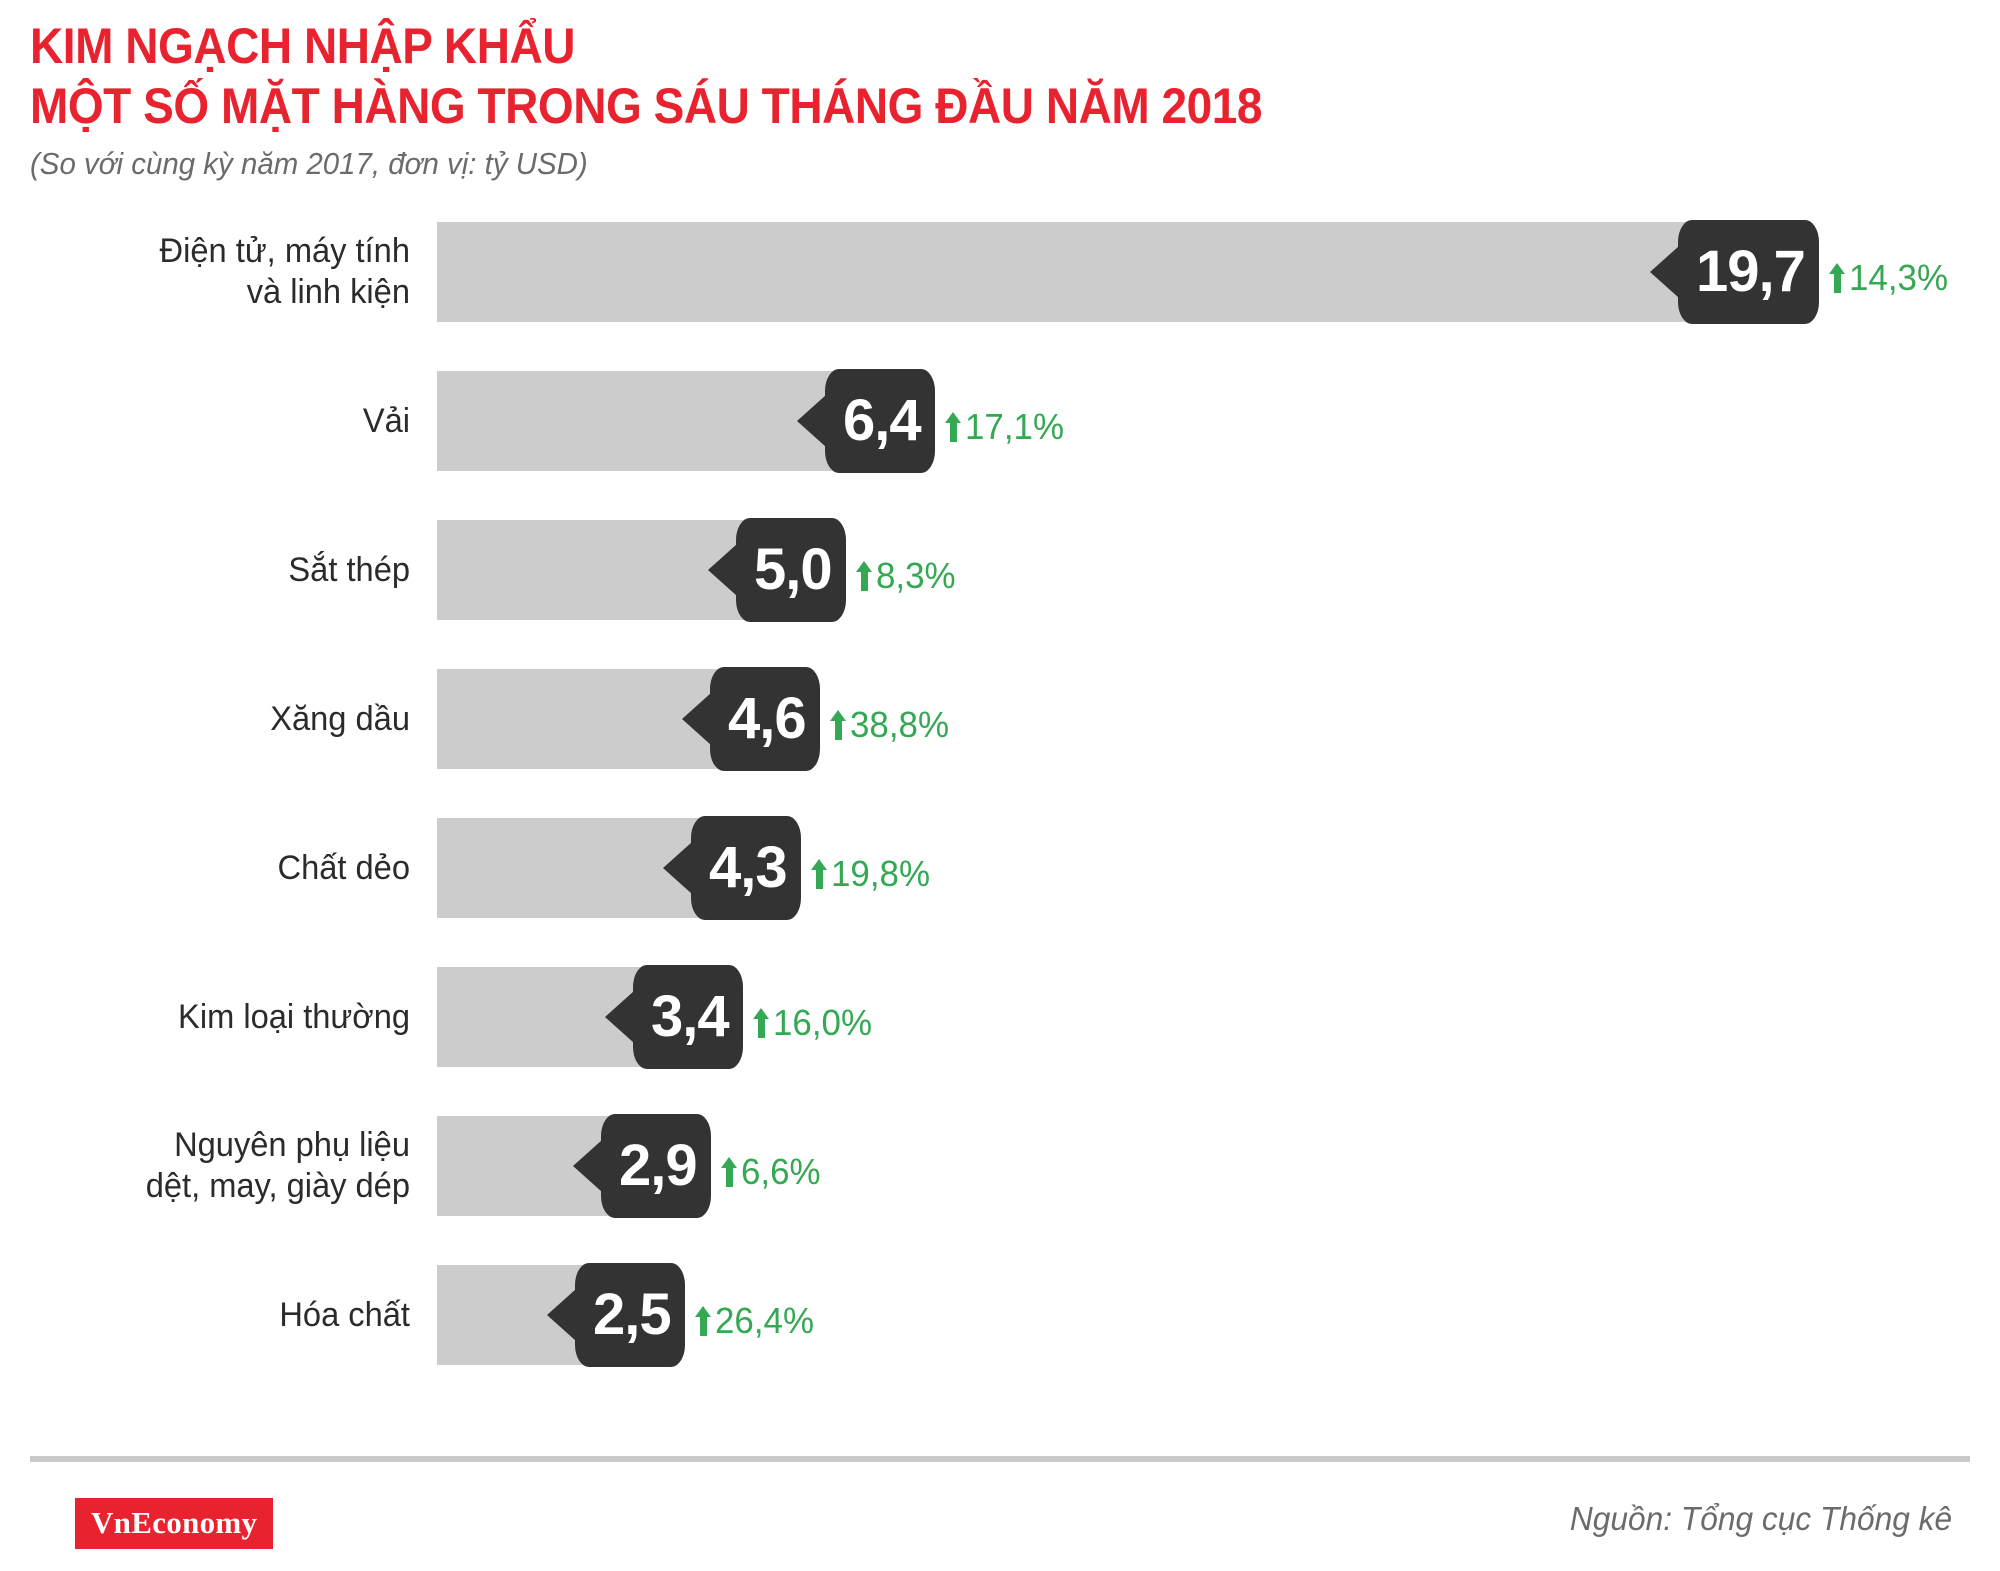 The height and width of the screenshot is (1571, 2000). Describe the element at coordinates (294, 1017) in the screenshot. I see `category-label-line: Kim loại thường` at that location.